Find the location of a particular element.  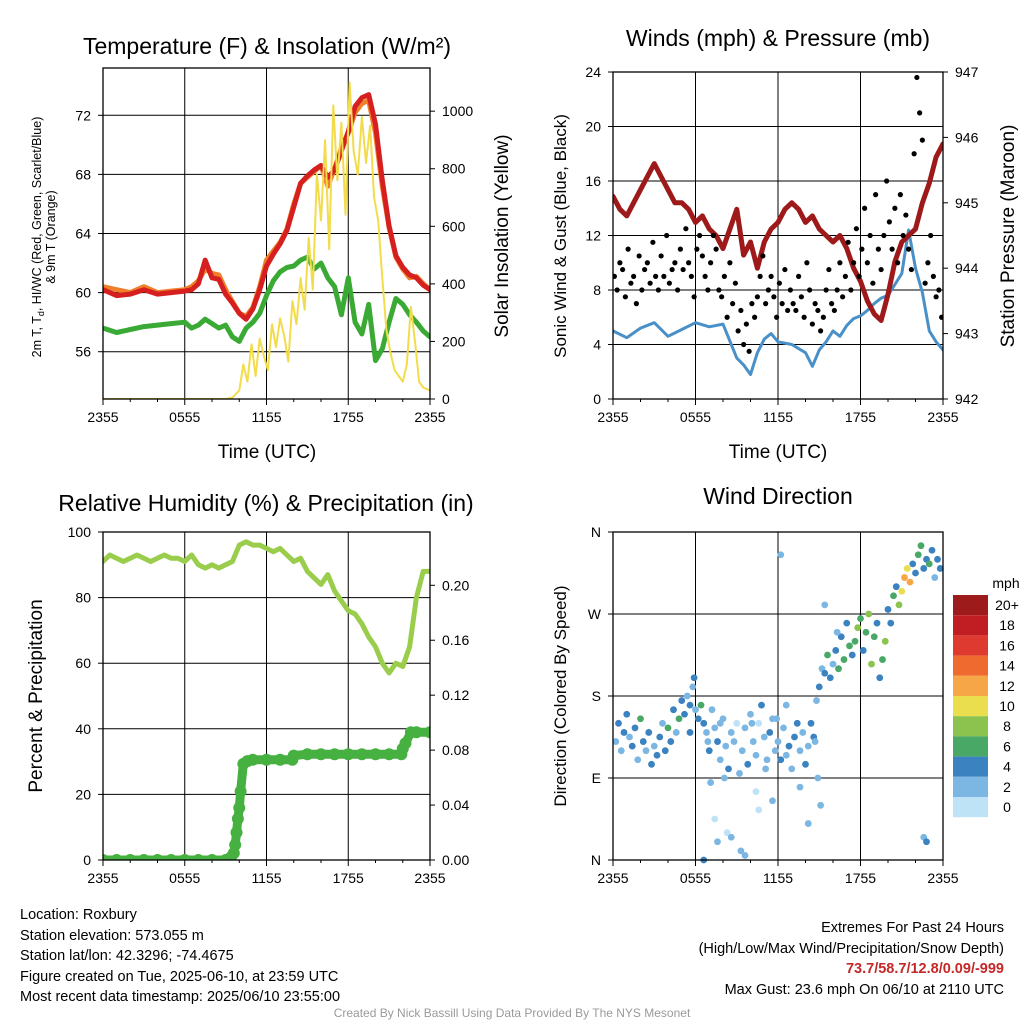

y-tick-label: 64 is located at coordinates (83, 234).